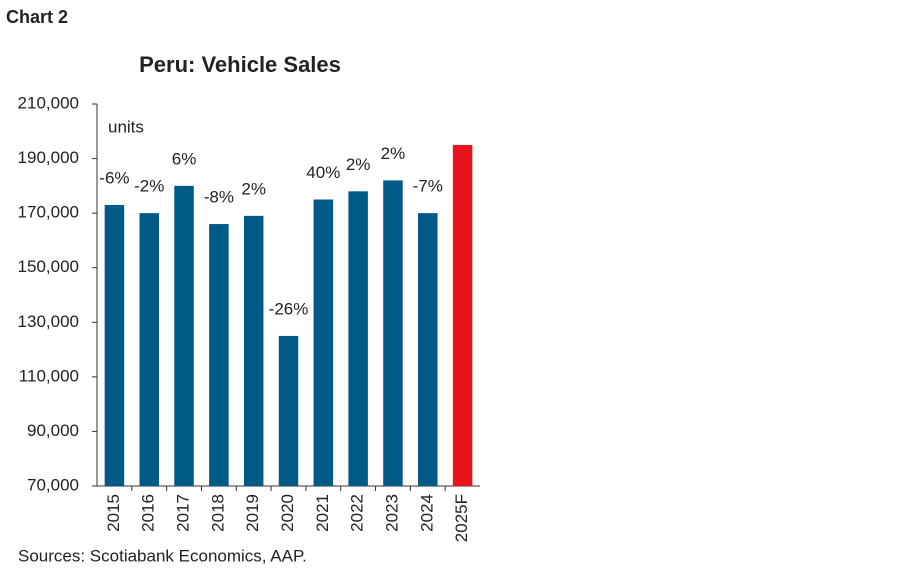  What do you see at coordinates (357, 513) in the screenshot?
I see `x-tick-label: 2022` at bounding box center [357, 513].